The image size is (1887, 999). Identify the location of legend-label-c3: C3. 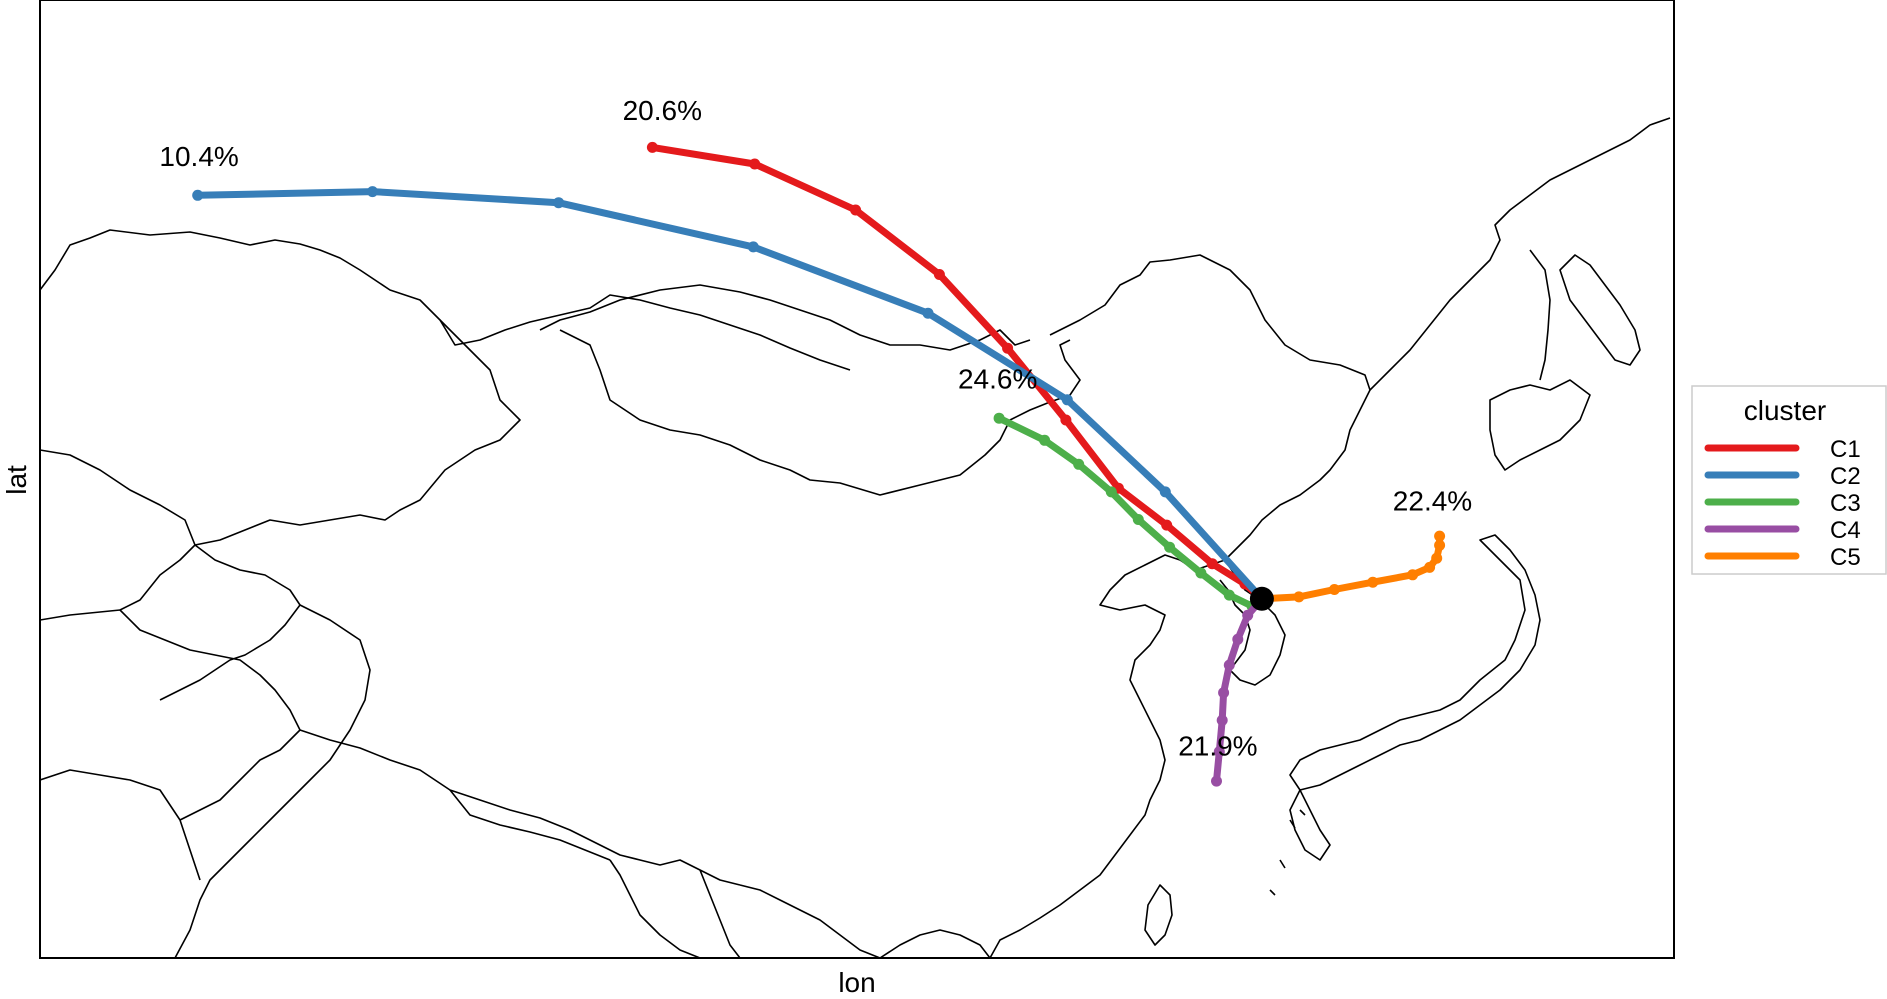
(1845, 503).